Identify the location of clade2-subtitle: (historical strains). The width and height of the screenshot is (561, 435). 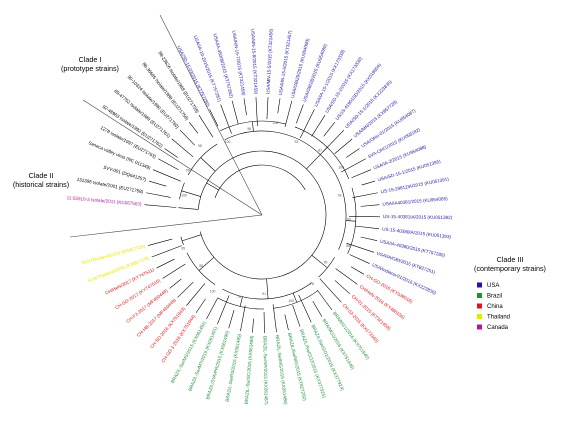
(41, 184).